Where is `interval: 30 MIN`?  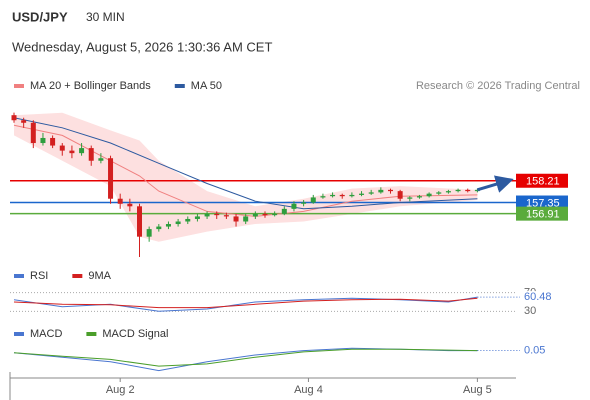 interval: 30 MIN is located at coordinates (105, 17).